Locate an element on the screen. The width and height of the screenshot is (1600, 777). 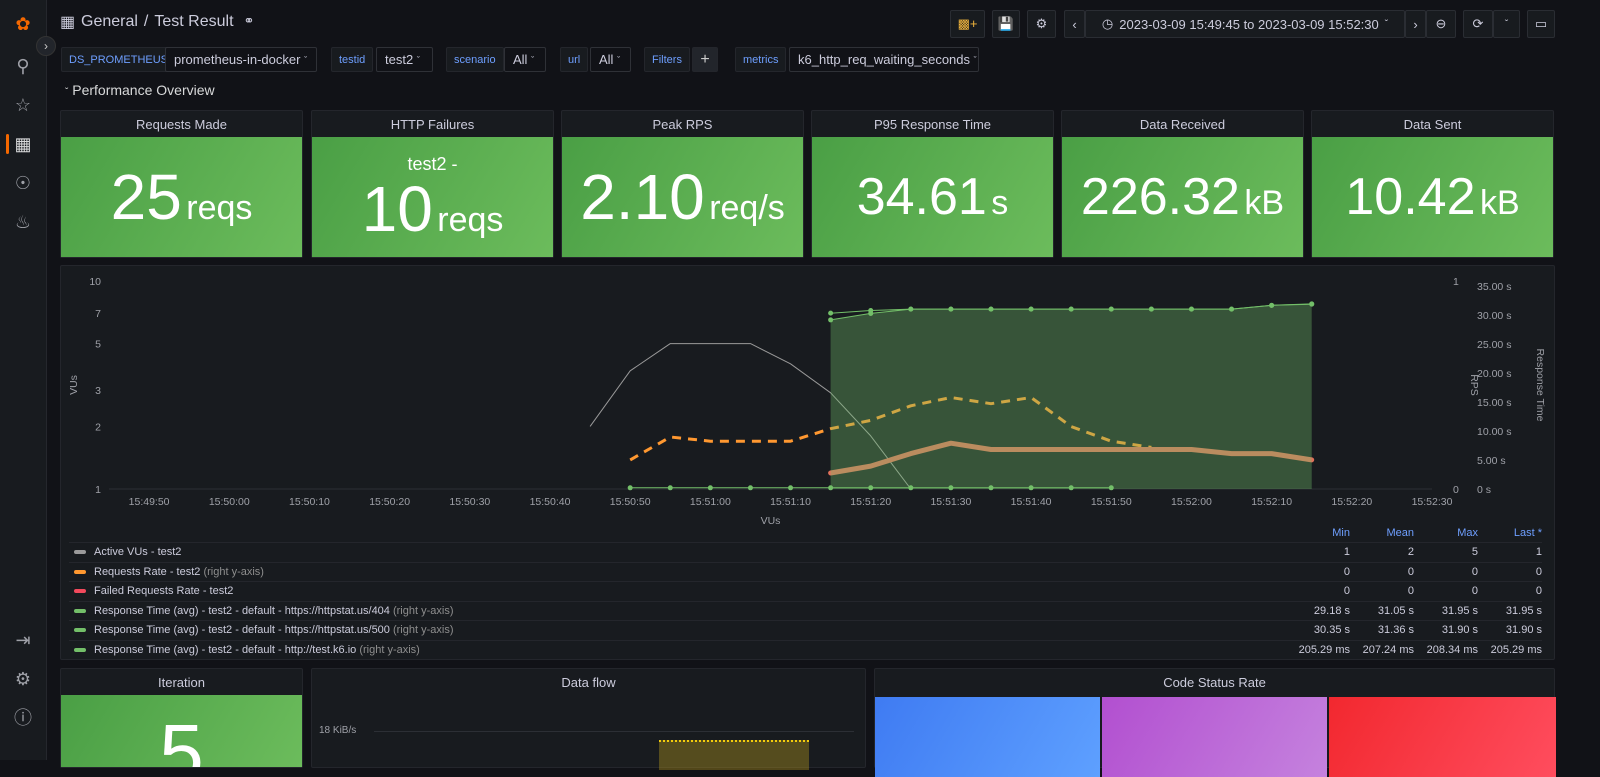
page-title: Test Result is located at coordinates (194, 21).